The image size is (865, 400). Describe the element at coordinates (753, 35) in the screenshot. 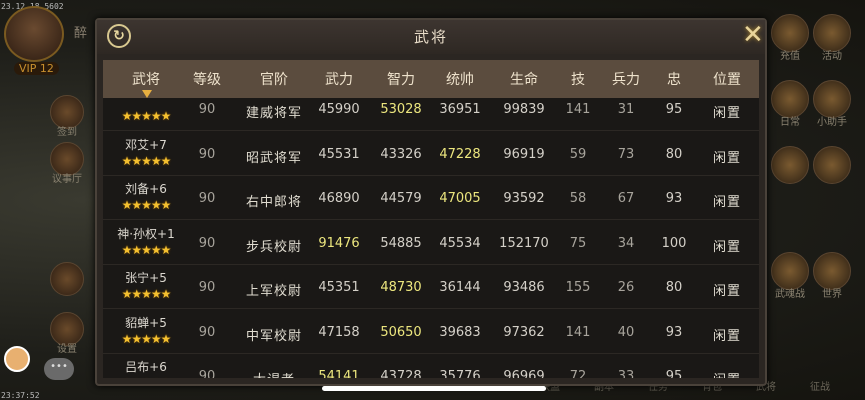

I see `close-x-icon: ✕` at that location.